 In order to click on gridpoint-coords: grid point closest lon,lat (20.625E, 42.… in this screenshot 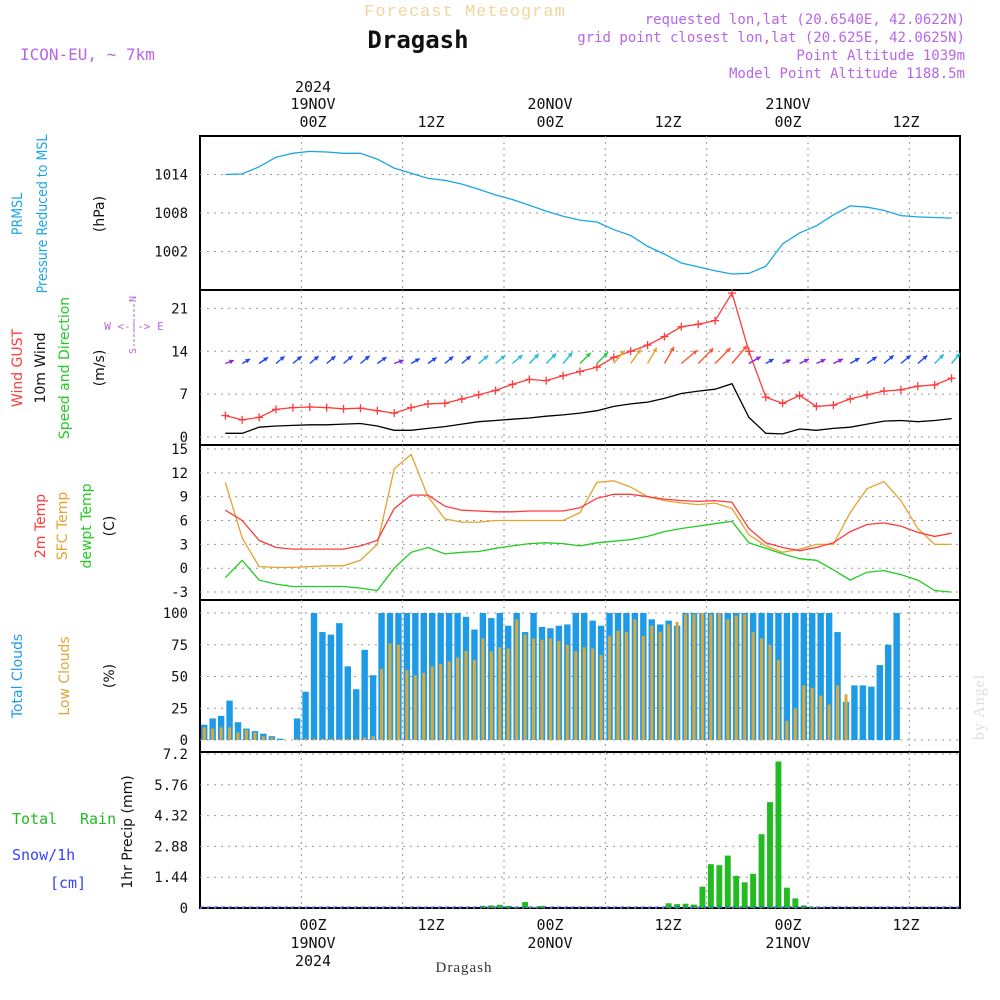, I will do `click(771, 38)`.